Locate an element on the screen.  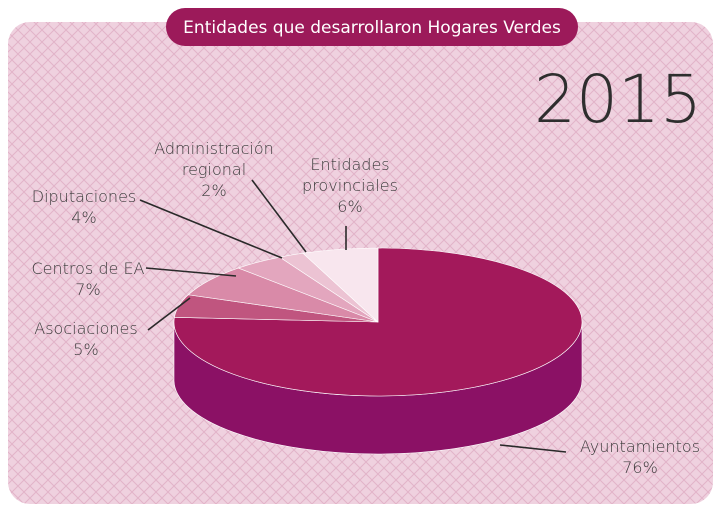
value-label: 7% is located at coordinates (88, 289).